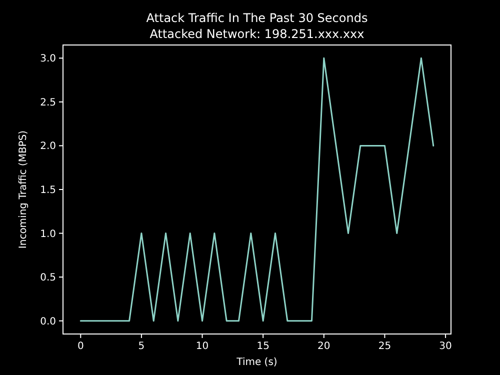  Describe the element at coordinates (257, 34) in the screenshot. I see `chart-subtitle: Attacked Network: 198.251.xxx.xxx` at that location.